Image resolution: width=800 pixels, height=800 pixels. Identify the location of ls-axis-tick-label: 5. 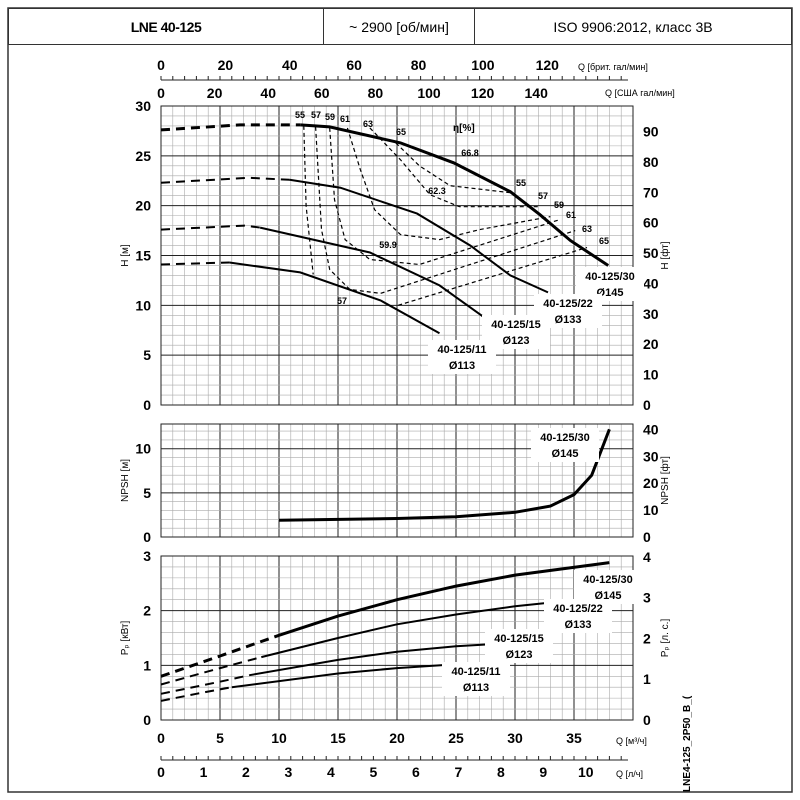
(374, 772).